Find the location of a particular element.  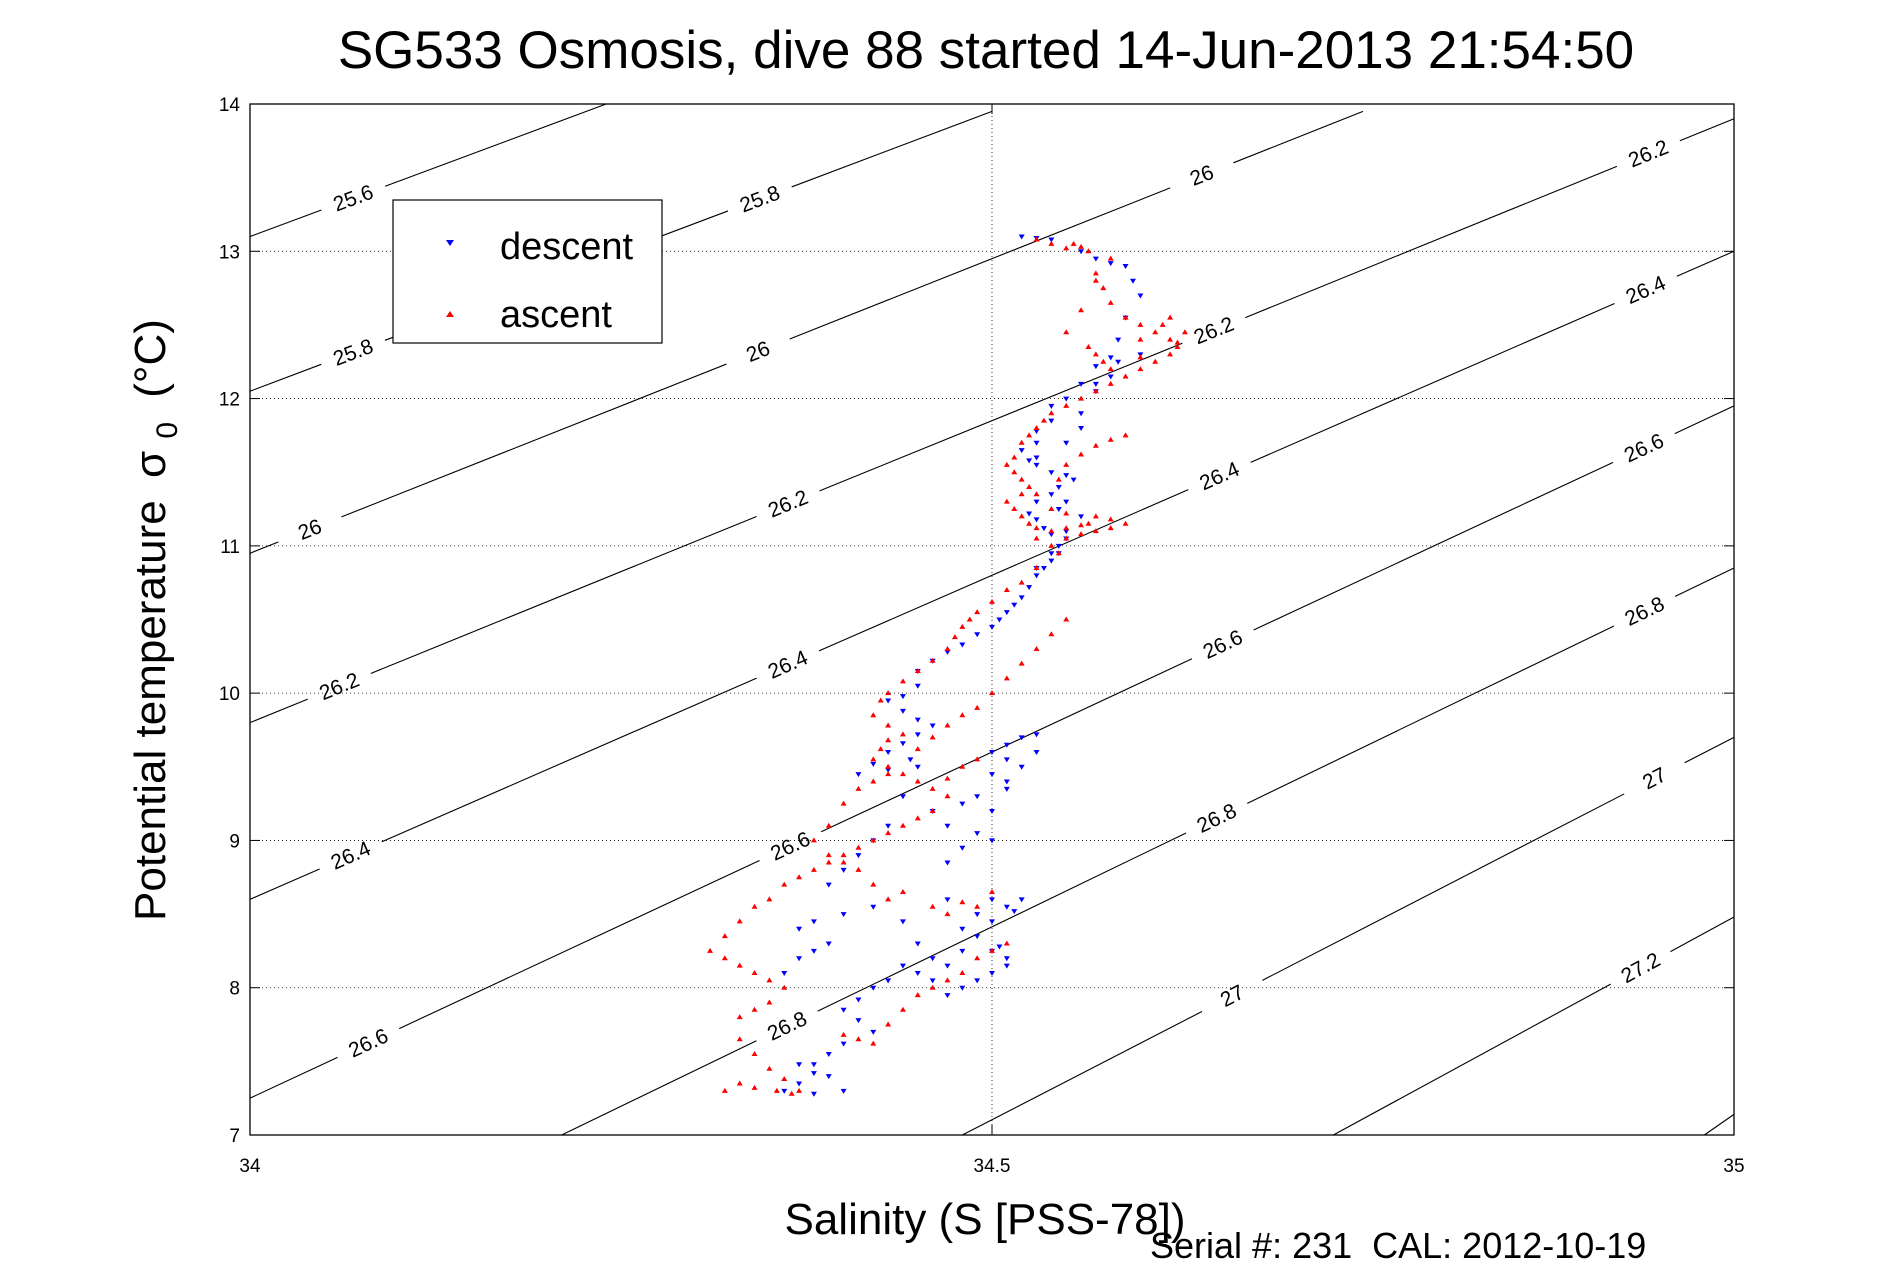

y-tick-label: 11 is located at coordinates (230, 547).